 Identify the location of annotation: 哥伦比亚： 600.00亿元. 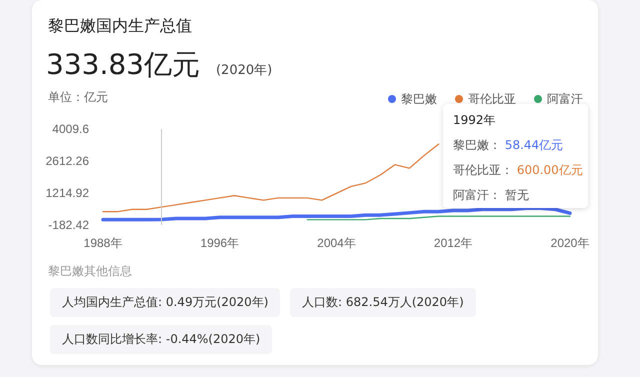
(518, 170).